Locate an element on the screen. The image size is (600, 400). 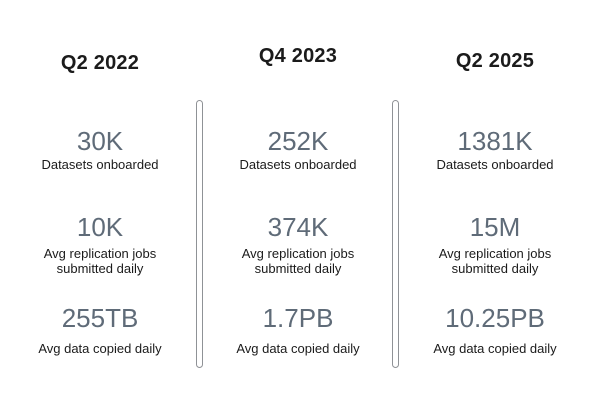
stat-value: 10K is located at coordinates (100, 227).